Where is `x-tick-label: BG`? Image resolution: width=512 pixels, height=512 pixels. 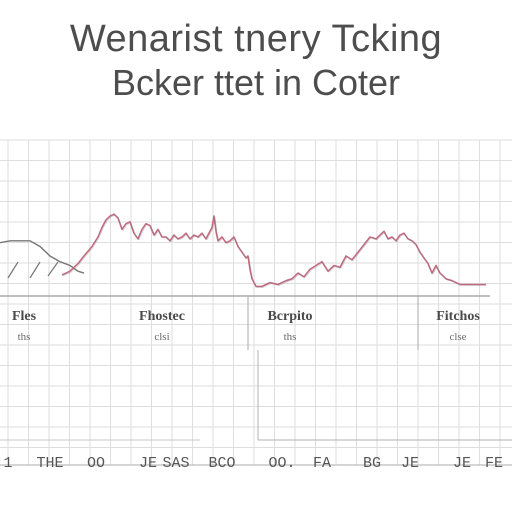
x-tick-label: BG is located at coordinates (372, 463).